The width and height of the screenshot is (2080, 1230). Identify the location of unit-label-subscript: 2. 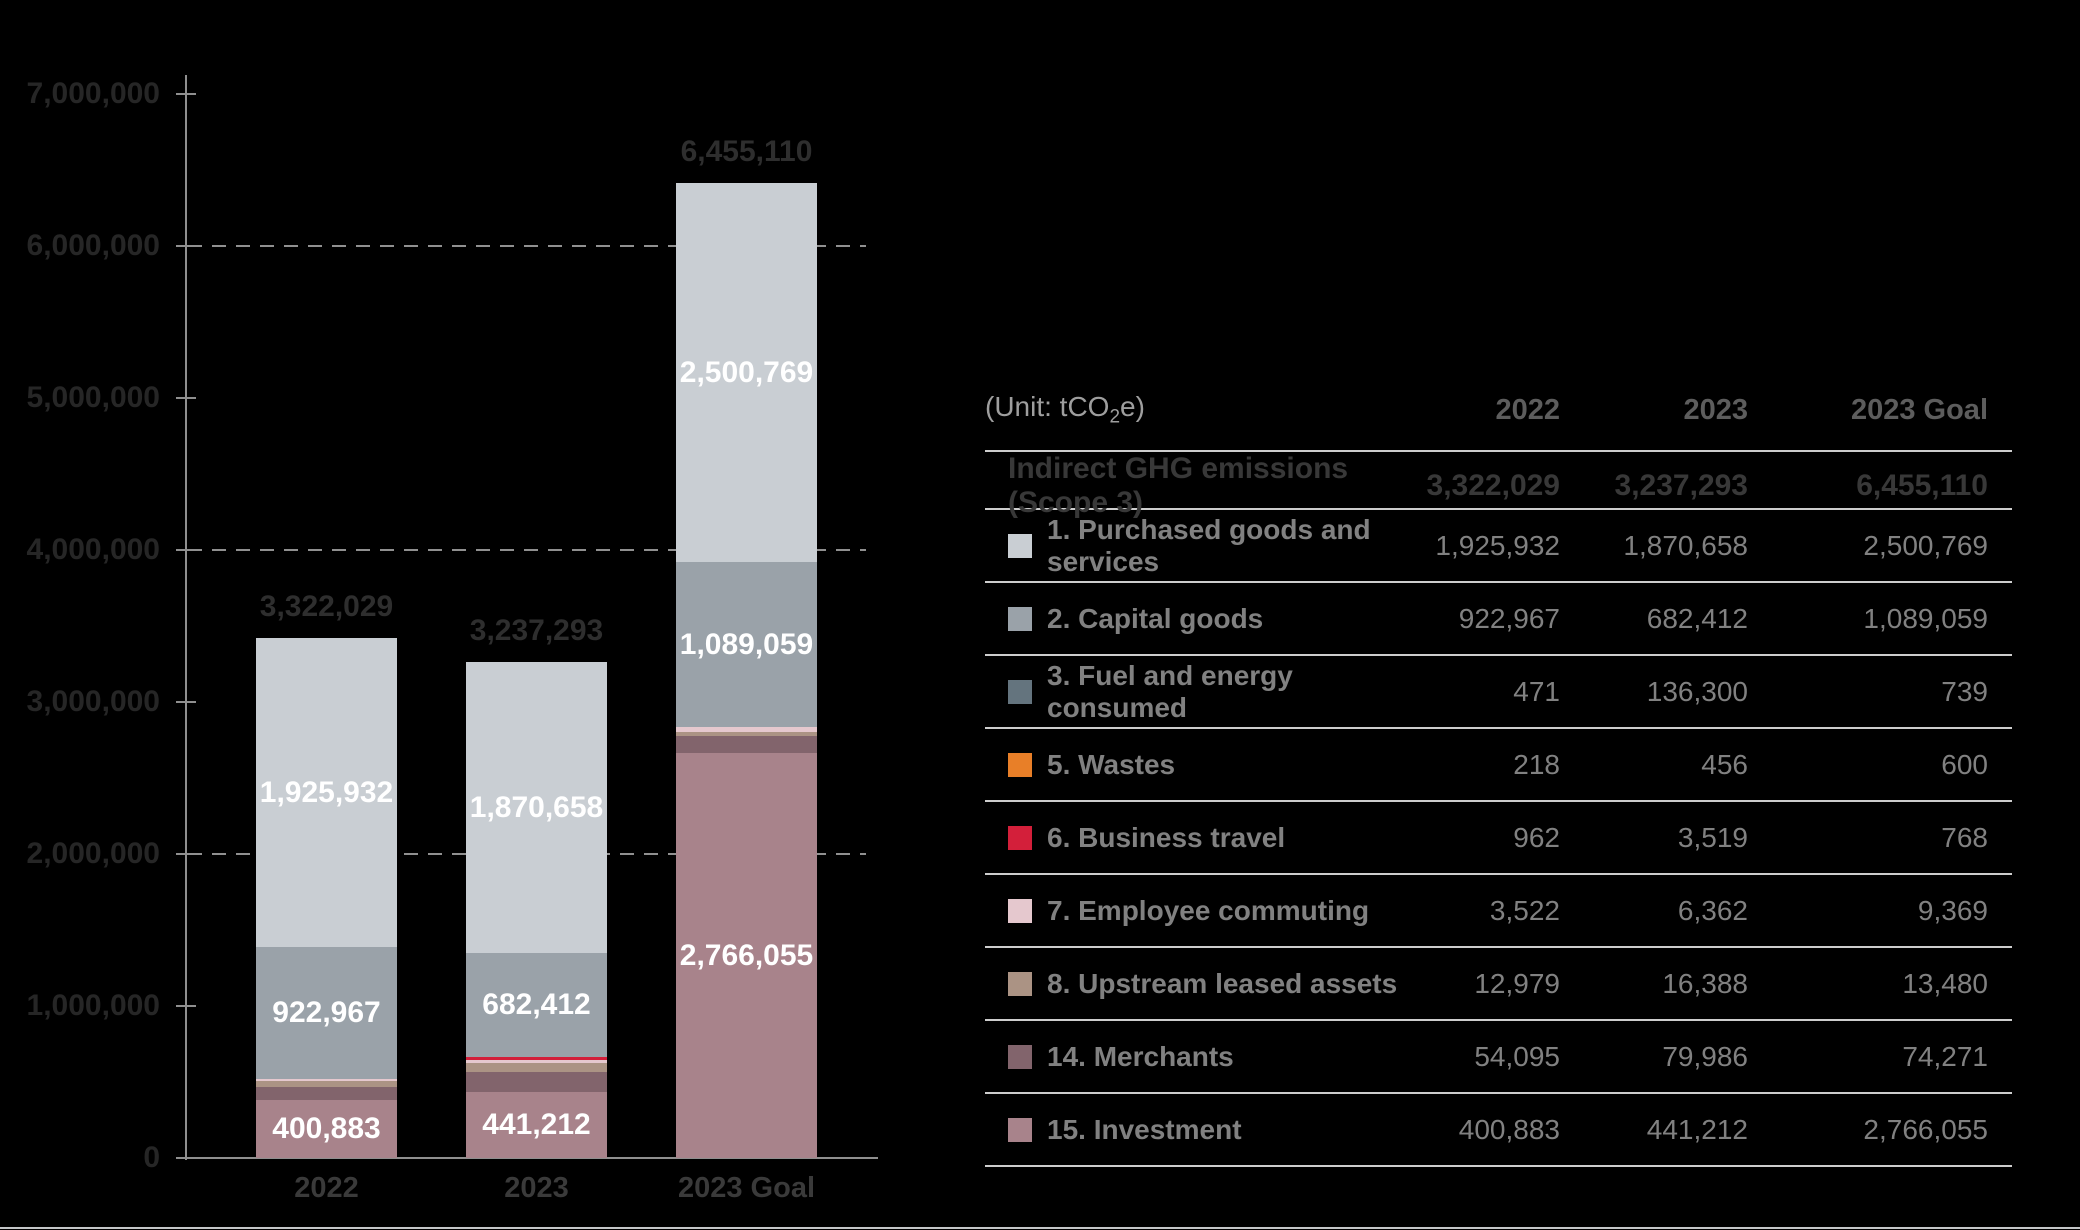
(1115, 417).